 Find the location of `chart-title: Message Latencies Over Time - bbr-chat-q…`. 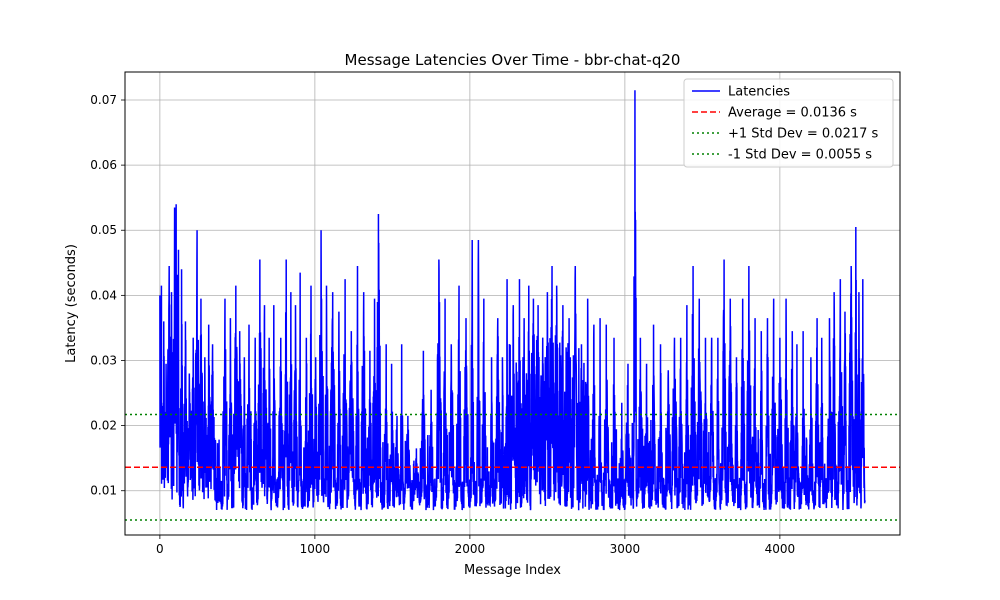

chart-title: Message Latencies Over Time - bbr-chat-q… is located at coordinates (513, 60).